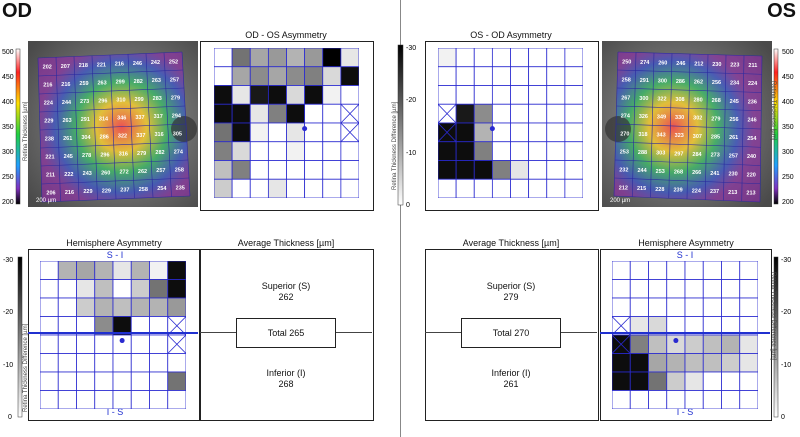  What do you see at coordinates (511, 297) in the screenshot?
I see `os-superior-value: 279` at bounding box center [511, 297].